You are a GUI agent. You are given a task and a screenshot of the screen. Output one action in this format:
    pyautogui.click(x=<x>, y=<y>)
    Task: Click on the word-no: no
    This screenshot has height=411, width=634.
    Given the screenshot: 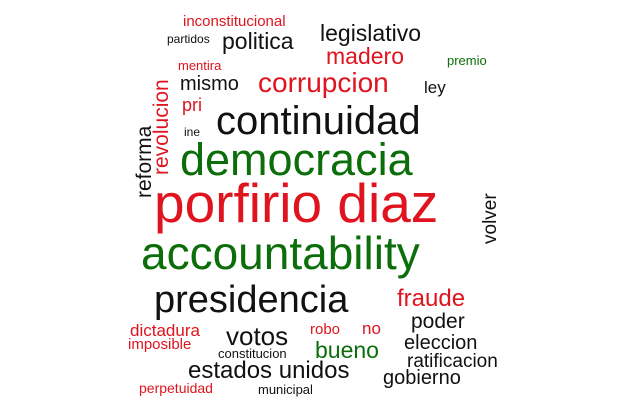 What is the action you would take?
    pyautogui.click(x=371, y=328)
    